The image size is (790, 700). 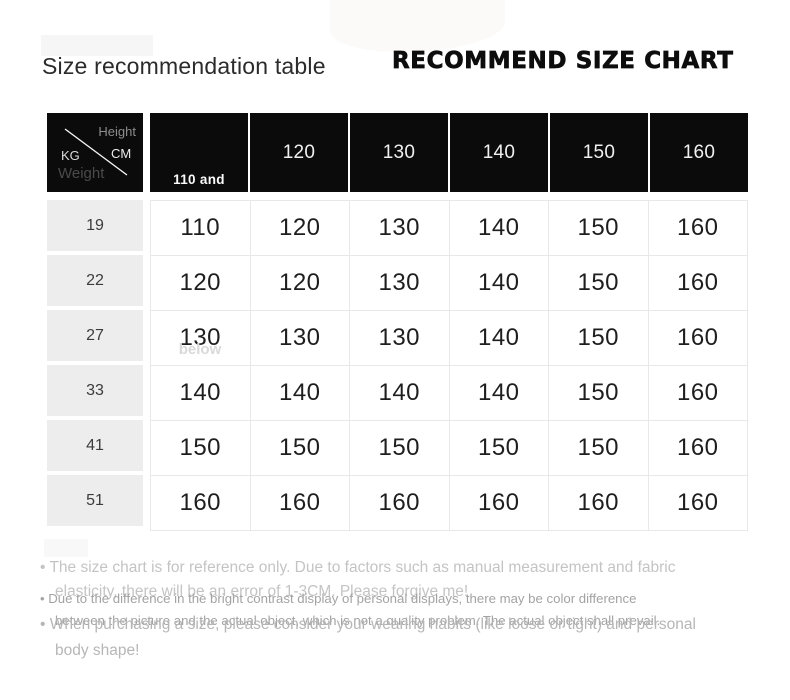 I want to click on height-column-header: 130, so click(x=399, y=152).